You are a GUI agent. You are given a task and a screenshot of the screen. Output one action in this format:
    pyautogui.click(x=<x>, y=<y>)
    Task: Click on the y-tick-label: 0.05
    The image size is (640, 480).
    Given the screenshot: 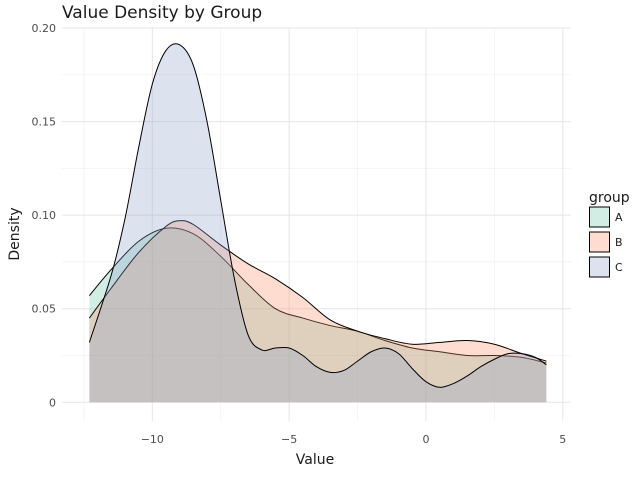 What is the action you would take?
    pyautogui.click(x=44, y=309)
    